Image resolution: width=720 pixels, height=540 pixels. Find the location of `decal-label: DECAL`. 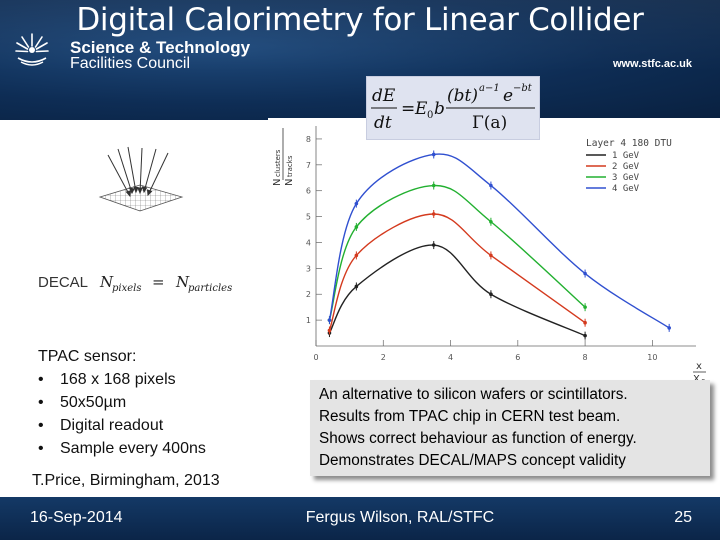

decal-label: DECAL is located at coordinates (63, 282).